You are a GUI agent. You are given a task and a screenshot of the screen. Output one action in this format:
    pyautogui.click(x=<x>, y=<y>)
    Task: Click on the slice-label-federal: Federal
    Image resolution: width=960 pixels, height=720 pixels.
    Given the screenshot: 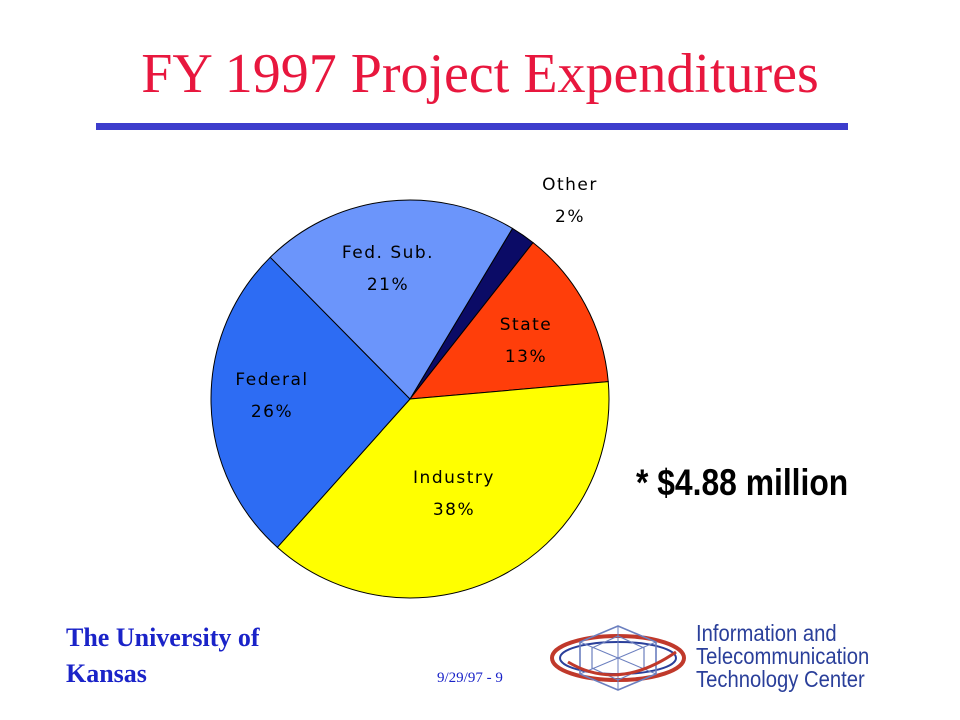 What is the action you would take?
    pyautogui.click(x=271, y=380)
    